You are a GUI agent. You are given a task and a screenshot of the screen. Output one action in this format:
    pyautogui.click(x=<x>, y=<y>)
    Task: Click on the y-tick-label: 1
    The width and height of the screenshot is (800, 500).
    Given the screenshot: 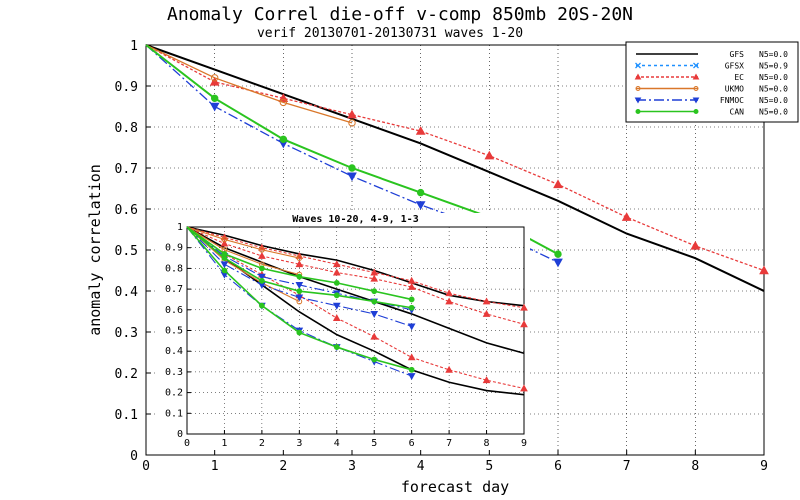 What is the action you would take?
    pyautogui.click(x=134, y=46)
    